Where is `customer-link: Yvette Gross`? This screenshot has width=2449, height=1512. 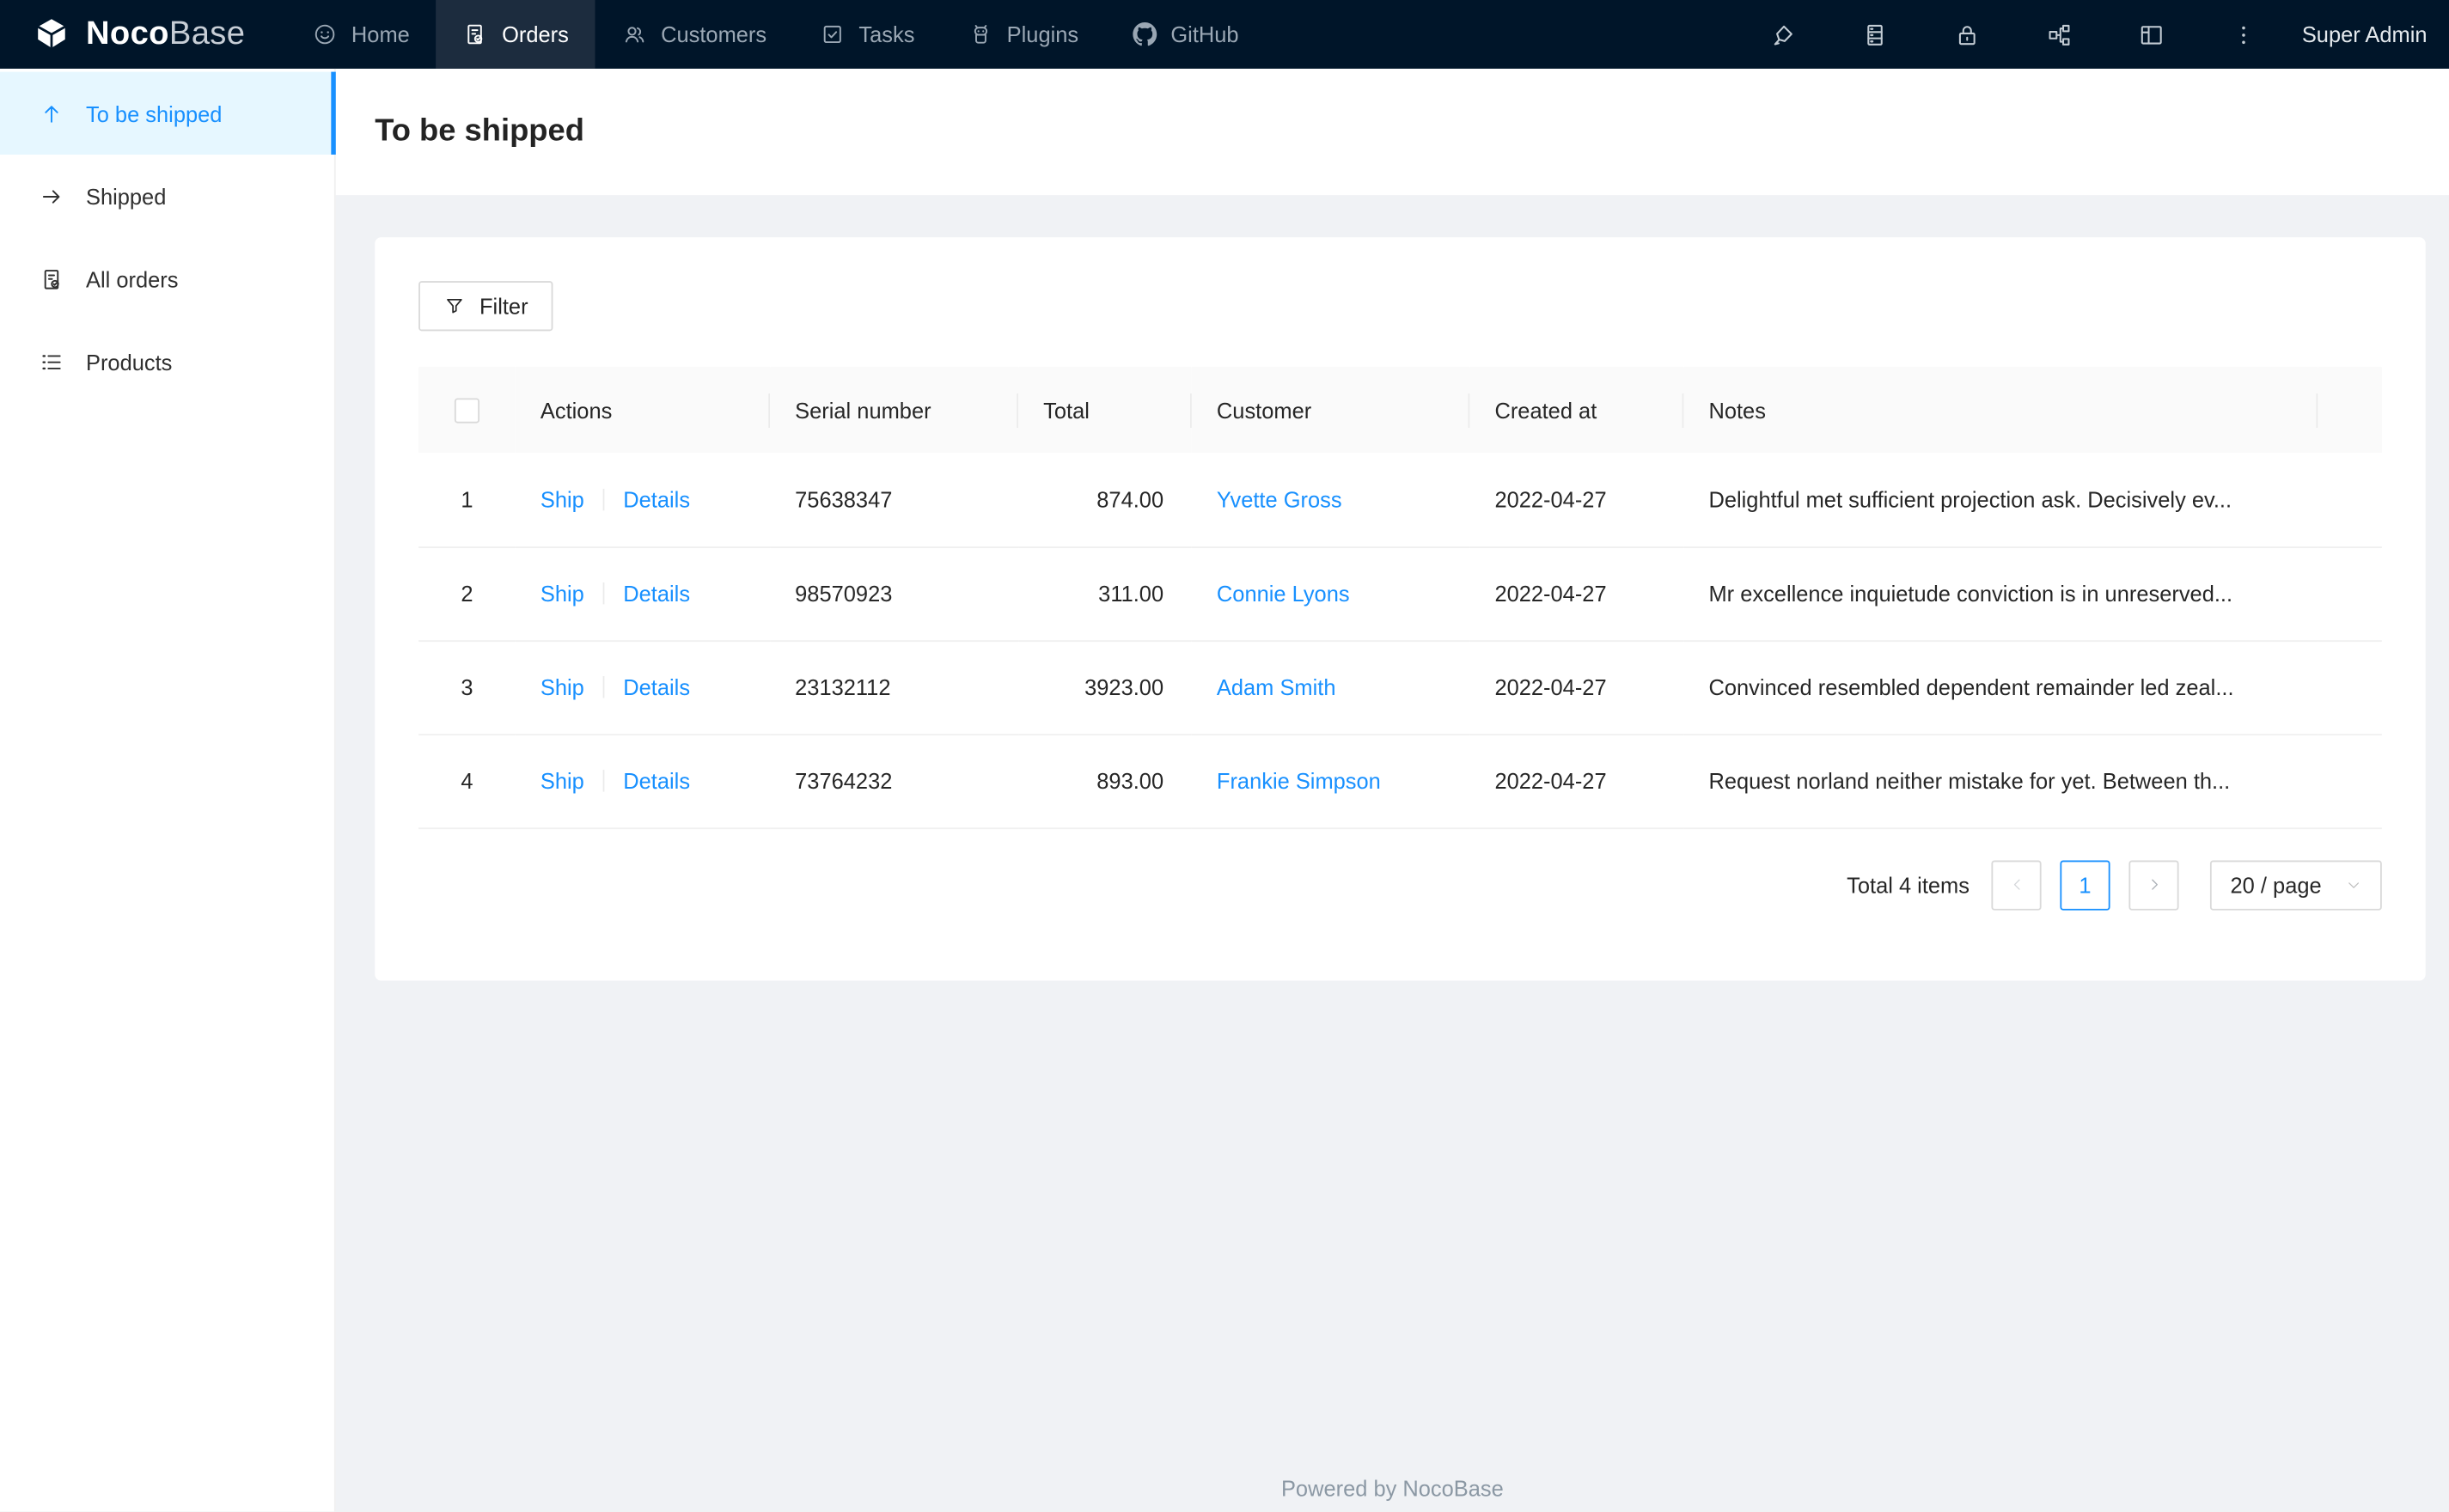 customer-link: Yvette Gross is located at coordinates (1279, 499).